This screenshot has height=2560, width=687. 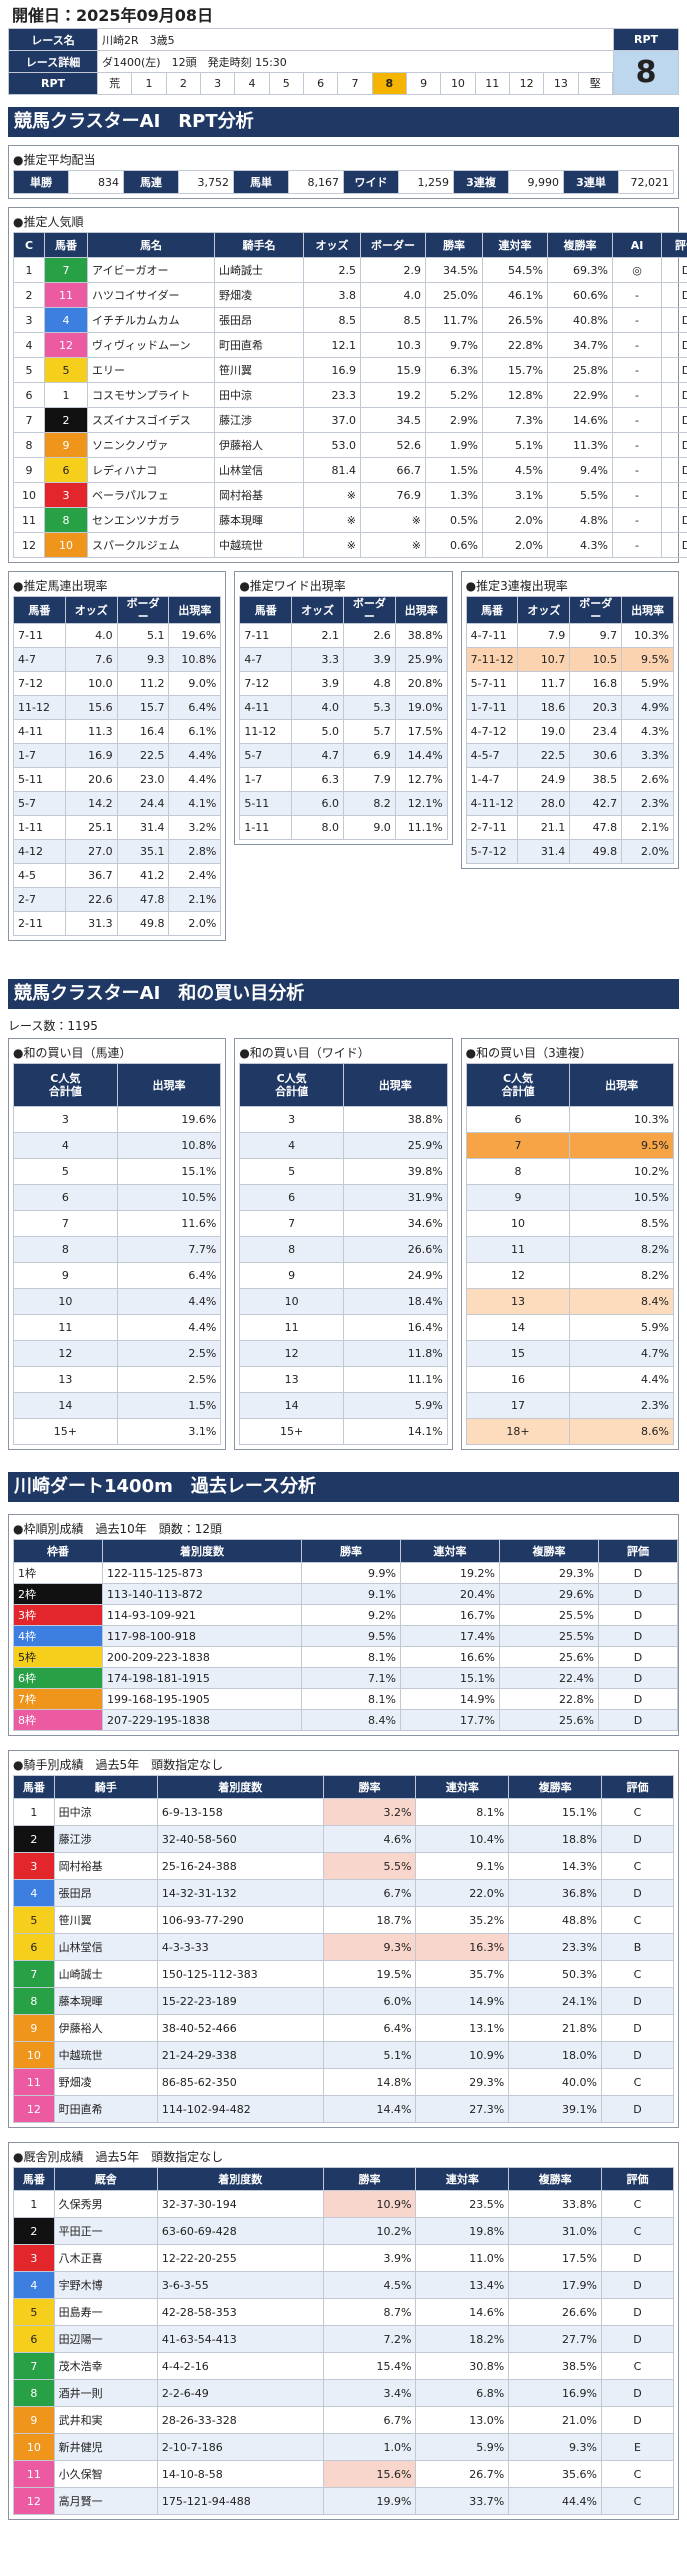 I want to click on data-row: 5 田島寿一 42-28-58-353 8.7% 14.6% 26.6% D, so click(x=343, y=2312).